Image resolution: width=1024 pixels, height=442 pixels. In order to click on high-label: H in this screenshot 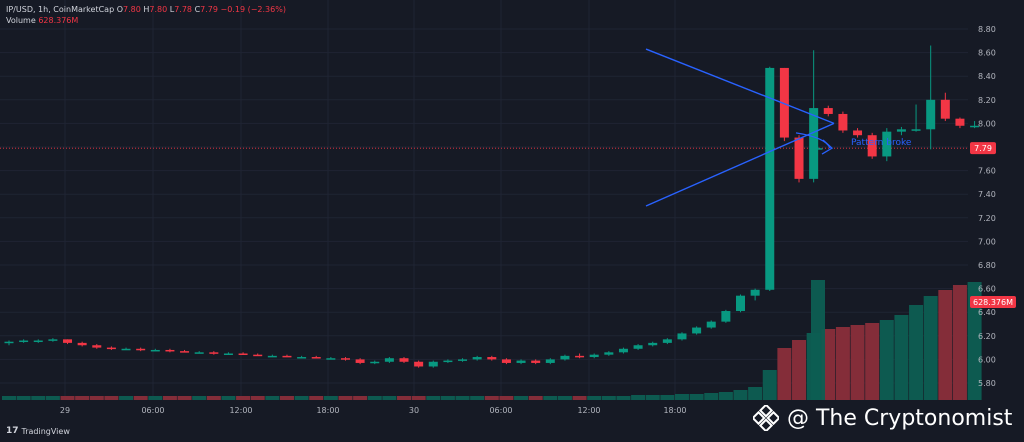, I will do `click(146, 9)`.